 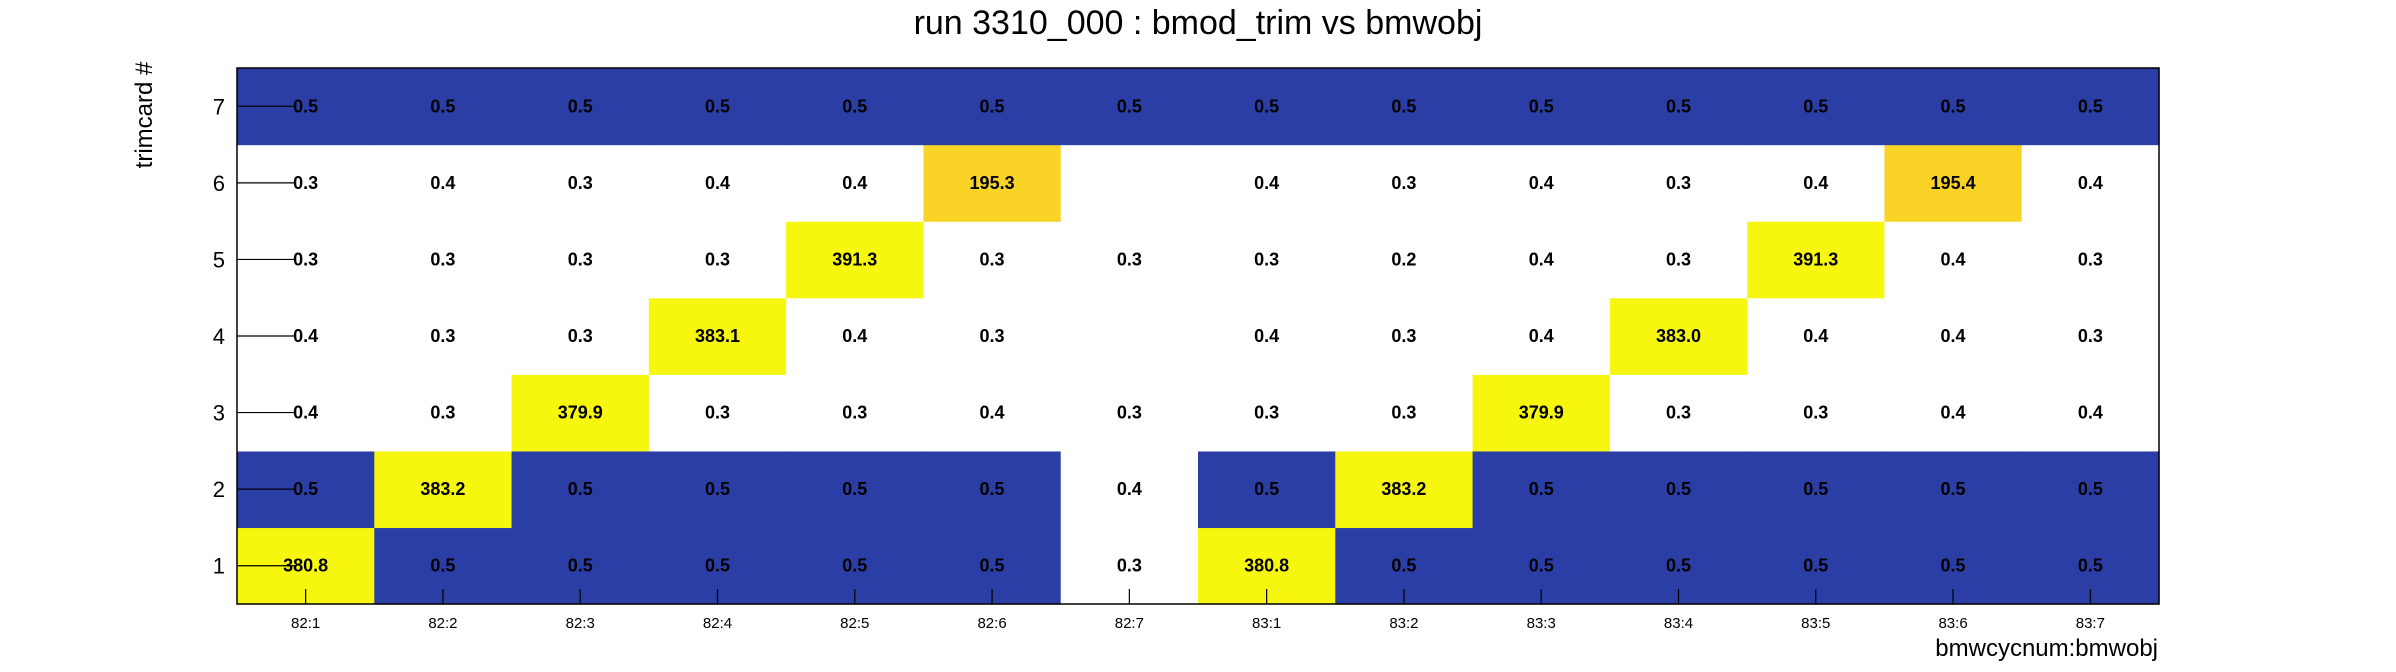 What do you see at coordinates (1266, 566) in the screenshot?
I see `cell-value-label: 380.8` at bounding box center [1266, 566].